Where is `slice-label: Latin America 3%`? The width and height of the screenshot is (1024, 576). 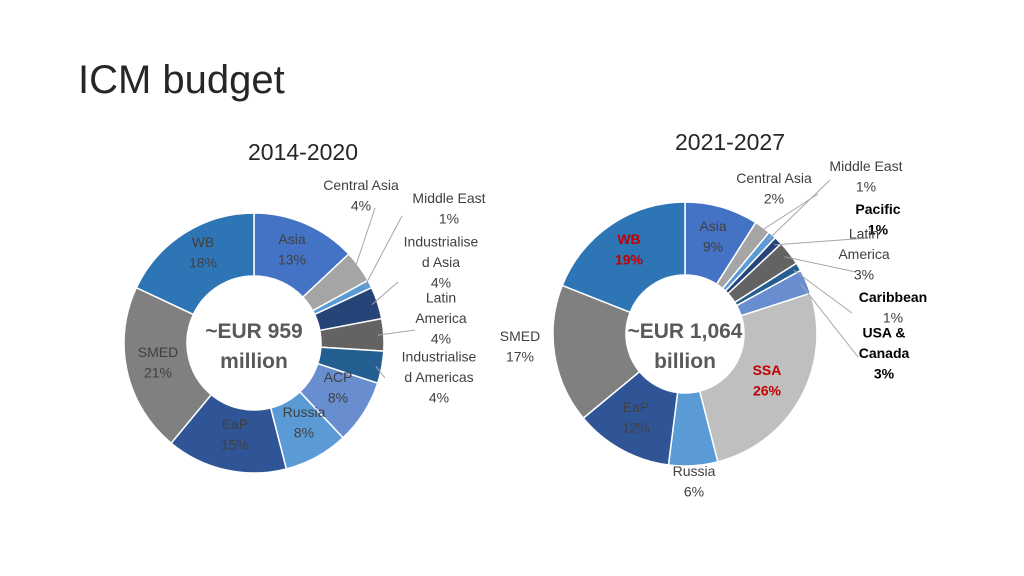 slice-label: Latin America 3% is located at coordinates (864, 254).